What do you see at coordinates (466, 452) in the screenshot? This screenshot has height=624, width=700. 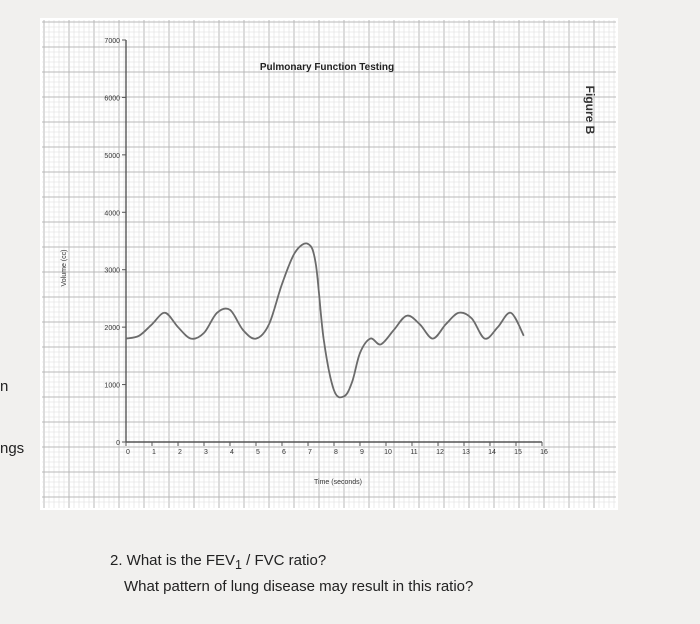 I see `x-tick-label: 13` at bounding box center [466, 452].